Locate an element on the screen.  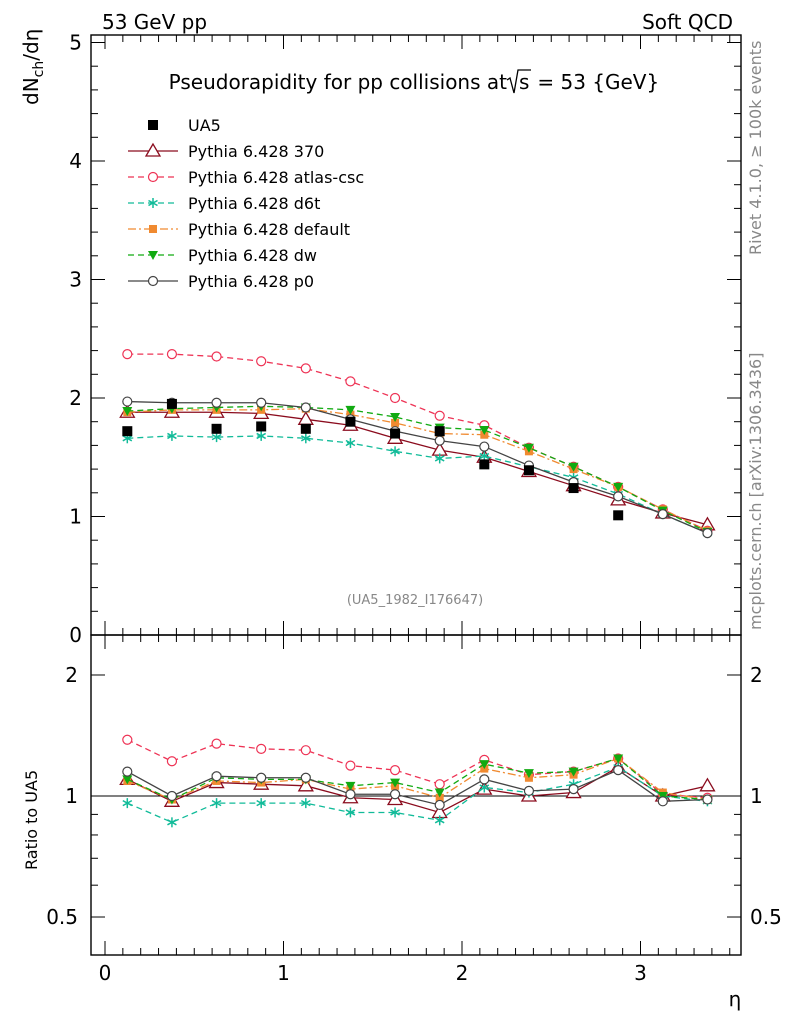
x-tick-label: 0 is located at coordinates (105, 973).